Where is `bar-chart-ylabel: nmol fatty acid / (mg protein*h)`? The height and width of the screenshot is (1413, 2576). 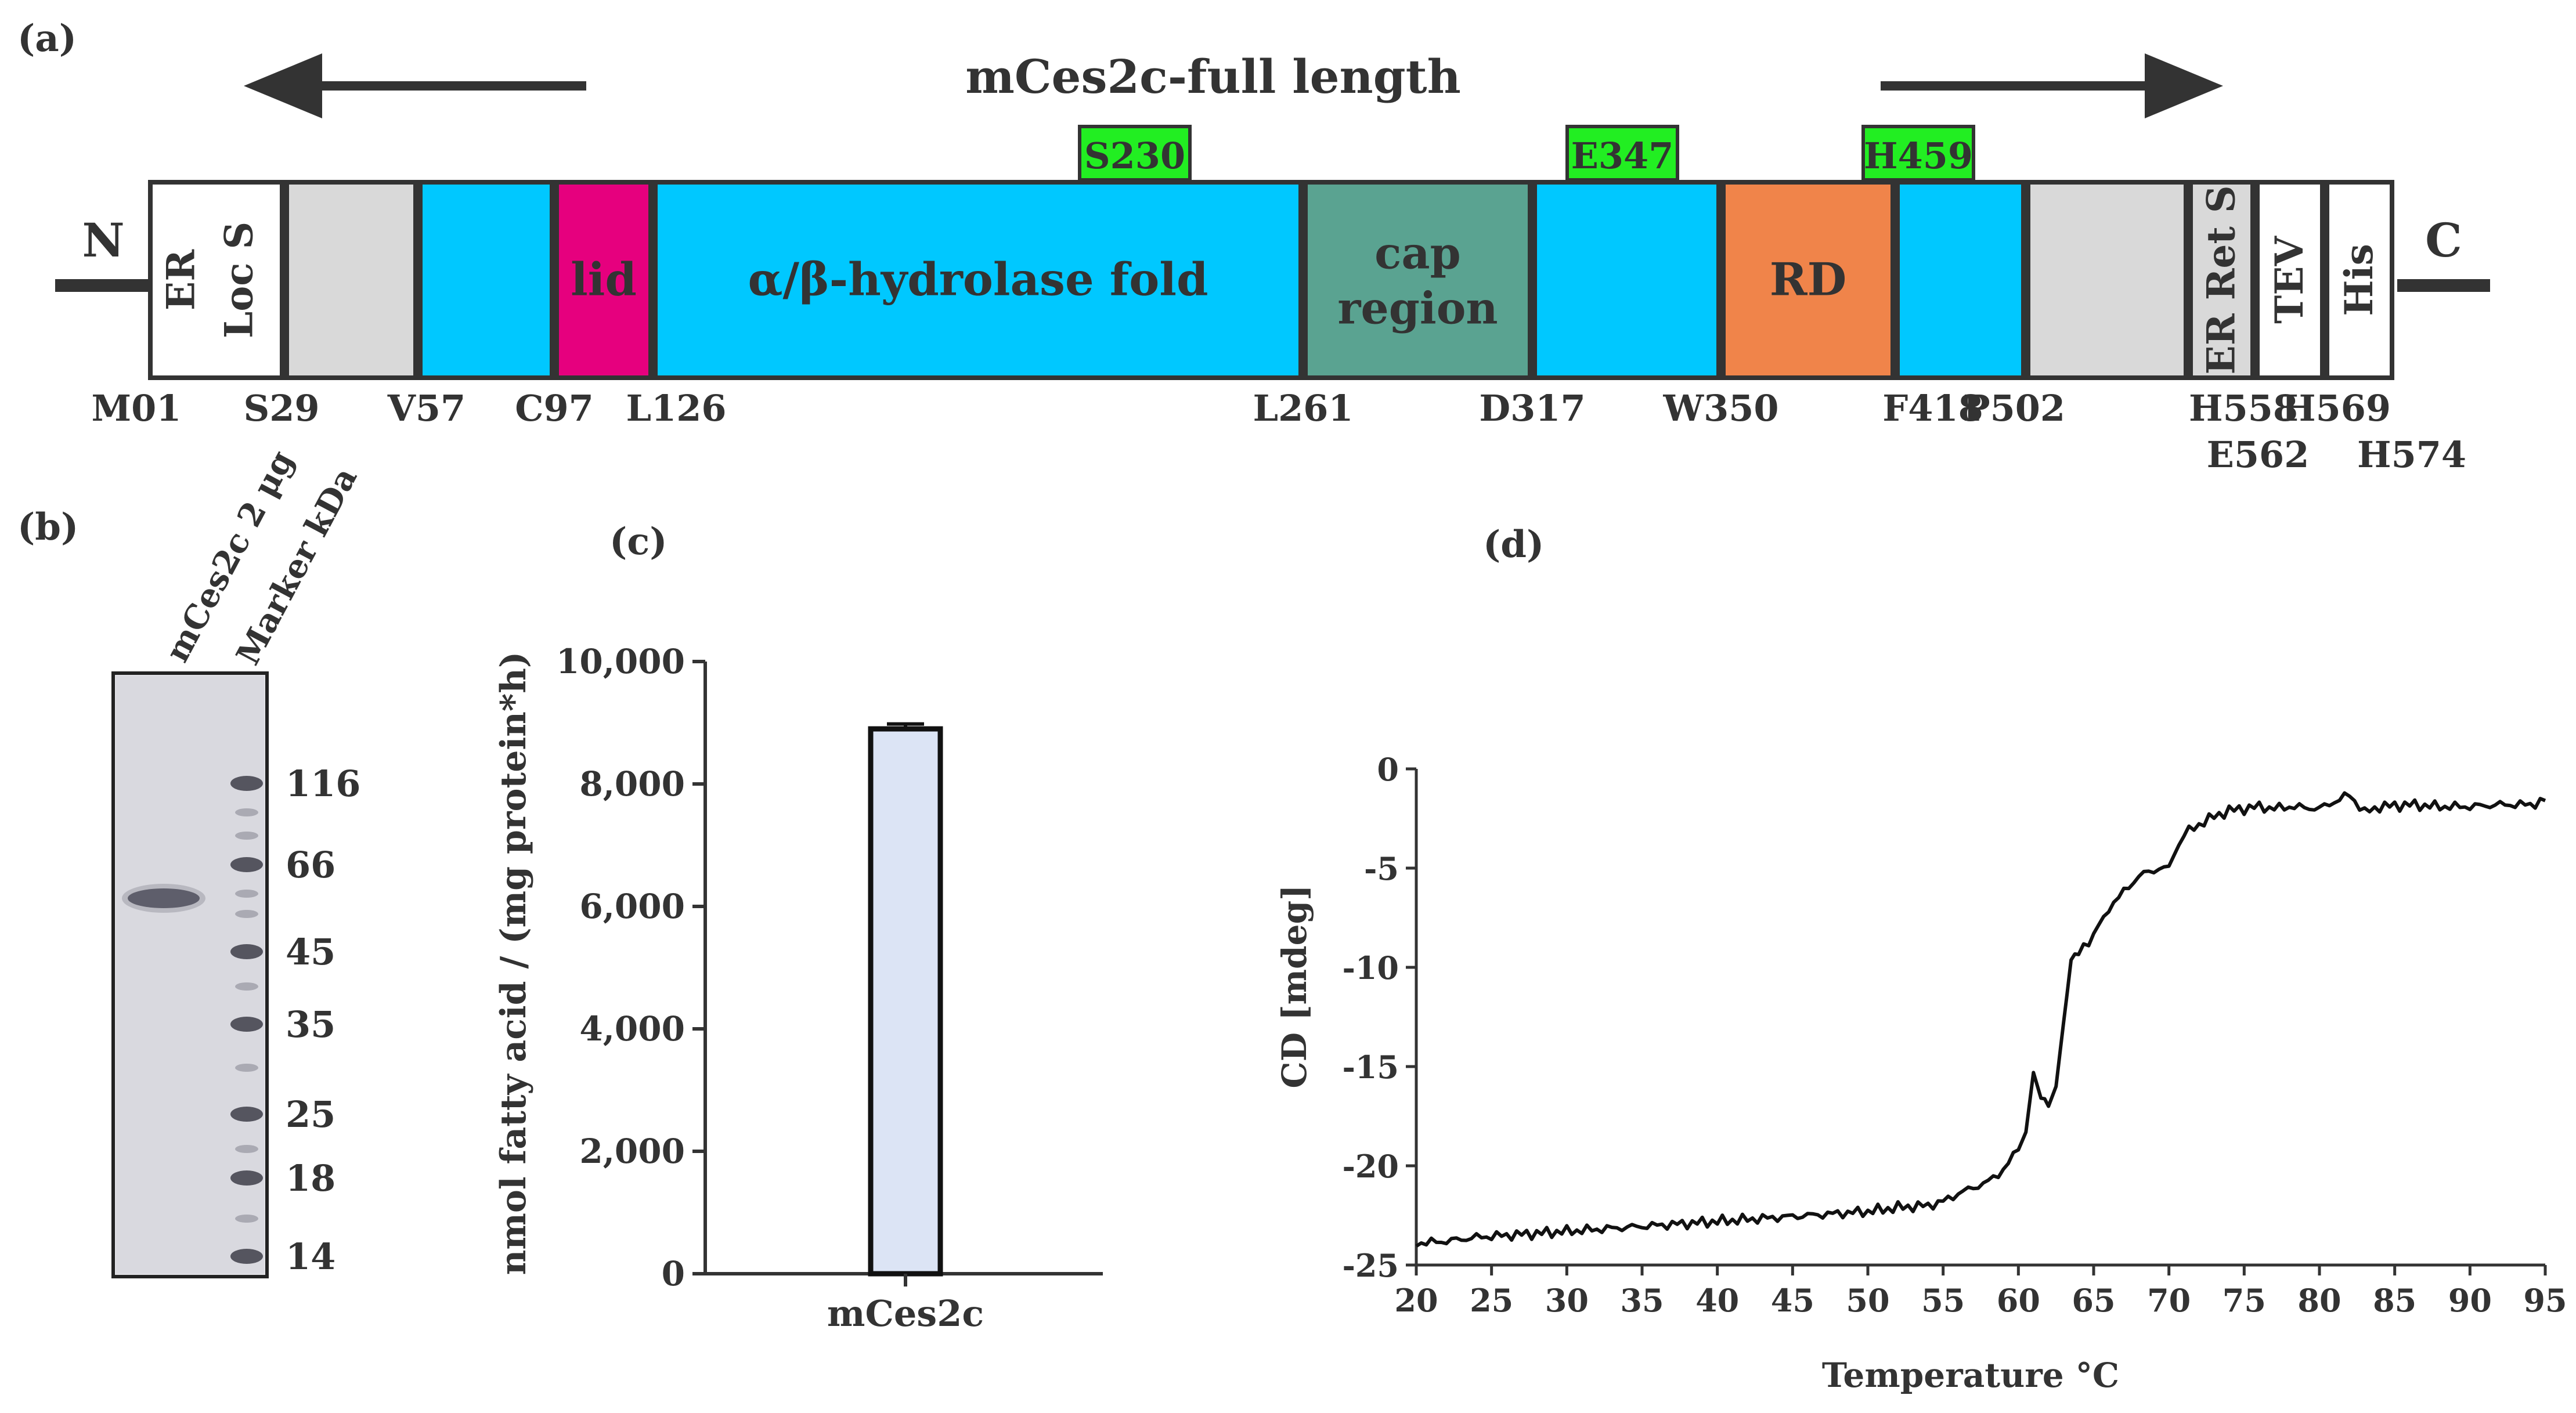
bar-chart-ylabel: nmol fatty acid / (mg protein*h) is located at coordinates (513, 963).